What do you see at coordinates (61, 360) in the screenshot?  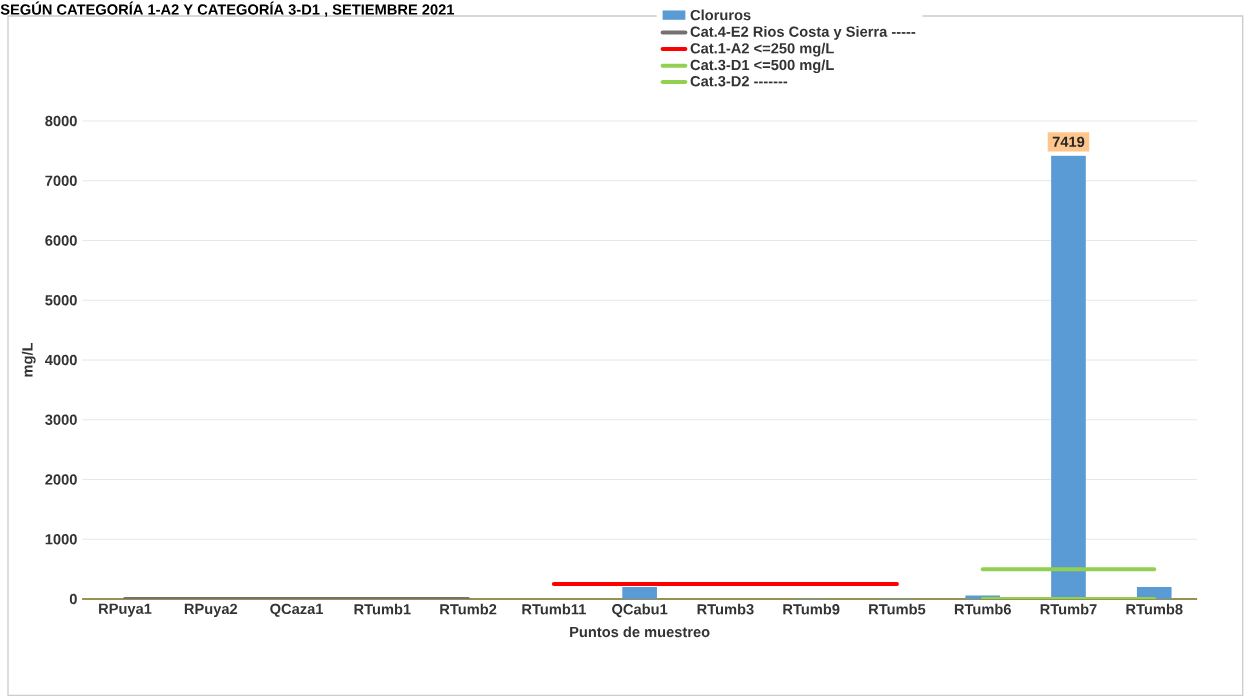 I see `y-tick-label: 4000` at bounding box center [61, 360].